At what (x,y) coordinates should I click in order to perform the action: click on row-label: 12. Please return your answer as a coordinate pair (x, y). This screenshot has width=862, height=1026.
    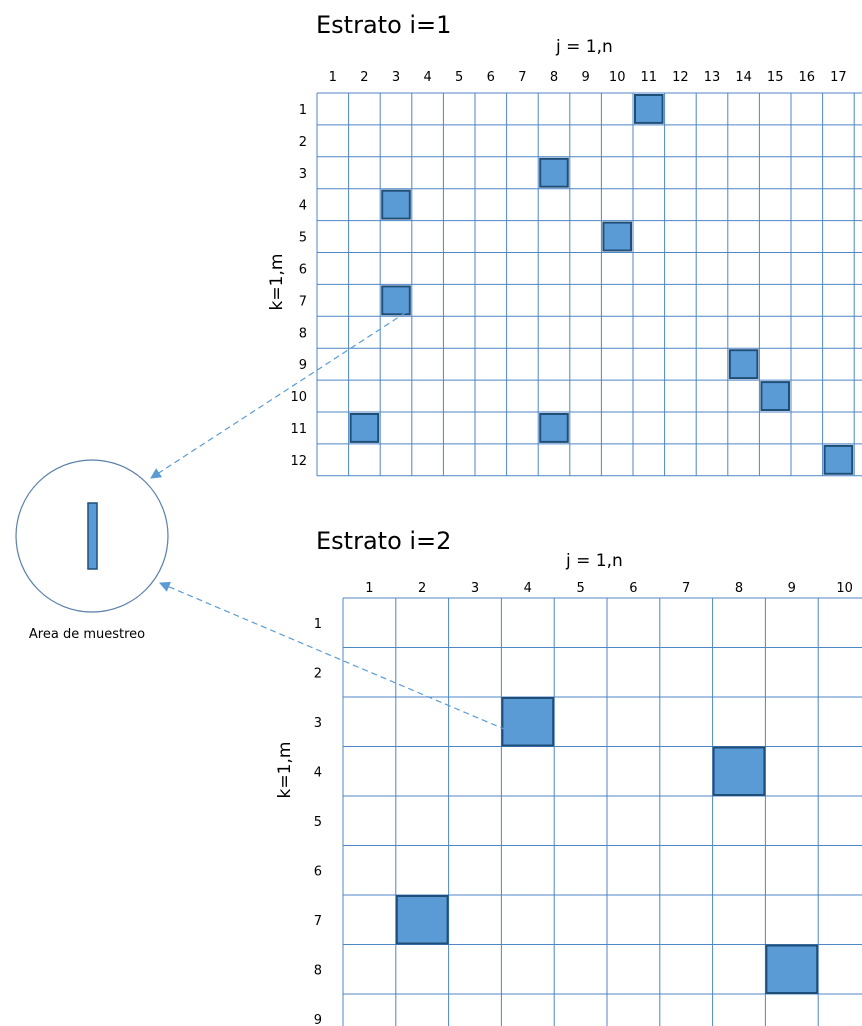
    Looking at the image, I should click on (298, 461).